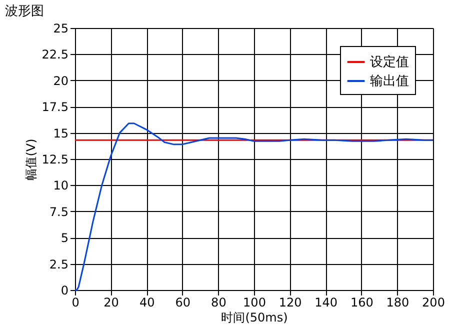  Describe the element at coordinates (147, 303) in the screenshot. I see `x-tick-label: 40` at that location.